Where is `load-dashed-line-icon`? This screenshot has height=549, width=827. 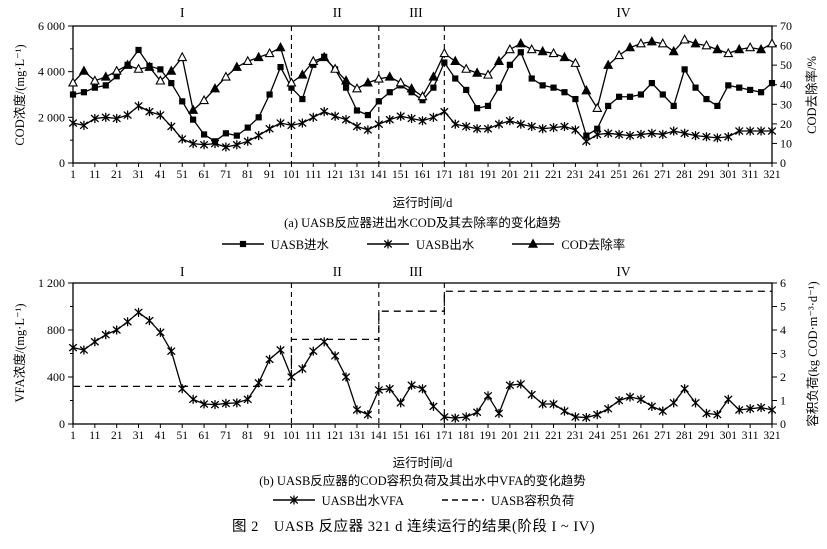 load-dashed-line-icon is located at coordinates (463, 499).